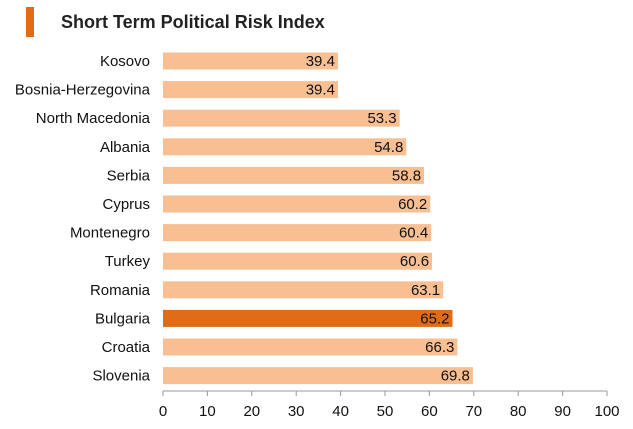  I want to click on category-label-croatia: Croatia, so click(126, 347).